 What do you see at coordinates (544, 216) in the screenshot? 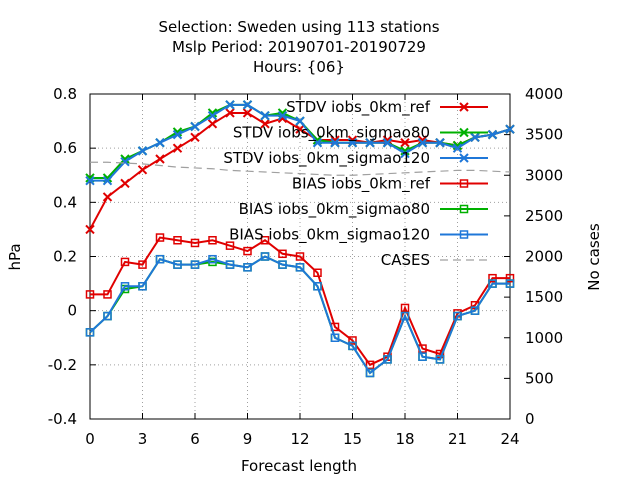
I see `y2-tick-label: 2500` at bounding box center [544, 216].